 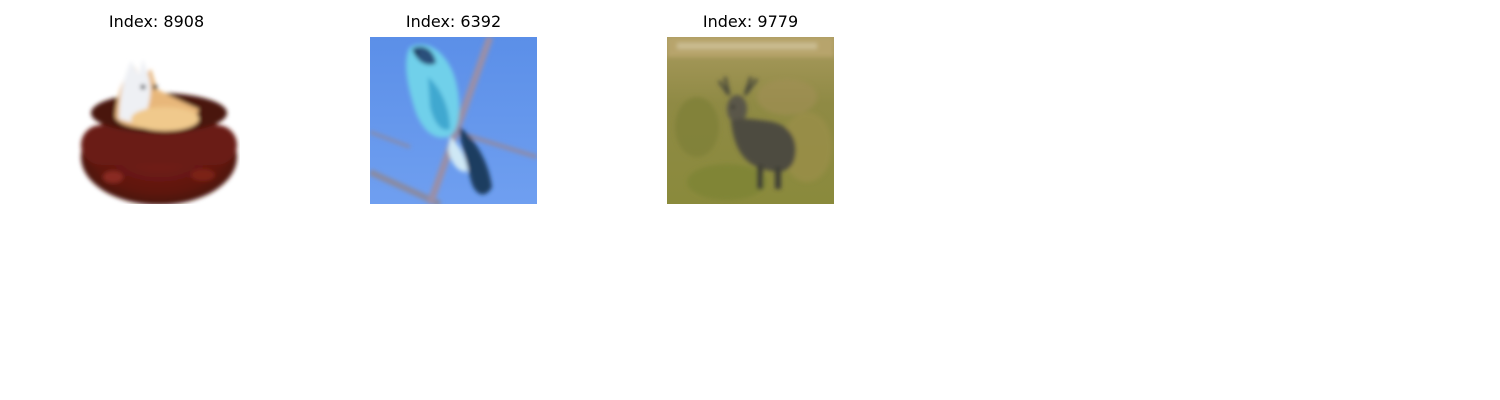 What do you see at coordinates (453, 21) in the screenshot?
I see `panel-title: Index: 6392` at bounding box center [453, 21].